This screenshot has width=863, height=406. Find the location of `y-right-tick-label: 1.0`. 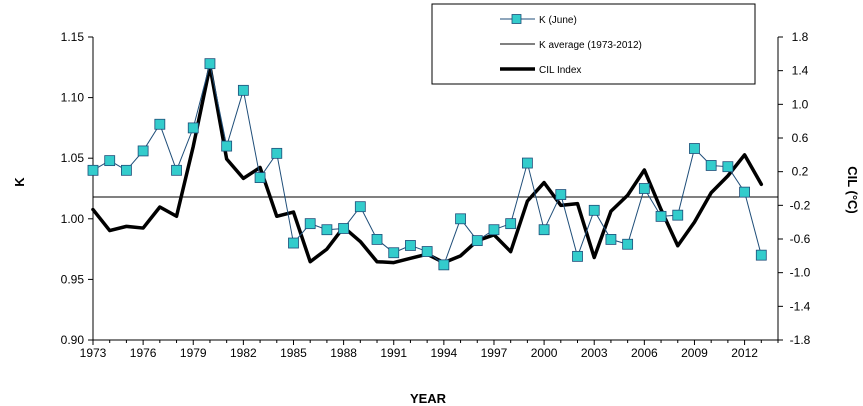

y-right-tick-label: 1.0 is located at coordinates (800, 104).